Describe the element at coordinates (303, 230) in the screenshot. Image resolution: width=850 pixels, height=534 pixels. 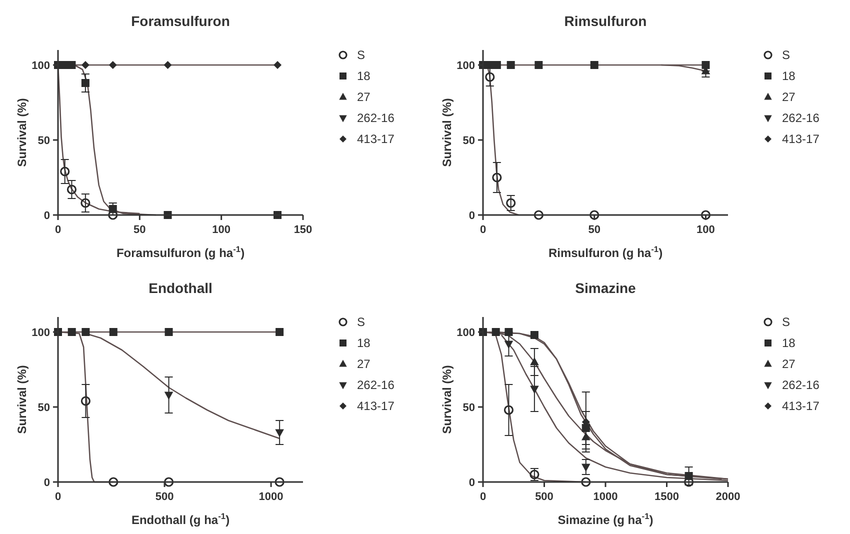
I see `x-tick-label: 150` at that location.